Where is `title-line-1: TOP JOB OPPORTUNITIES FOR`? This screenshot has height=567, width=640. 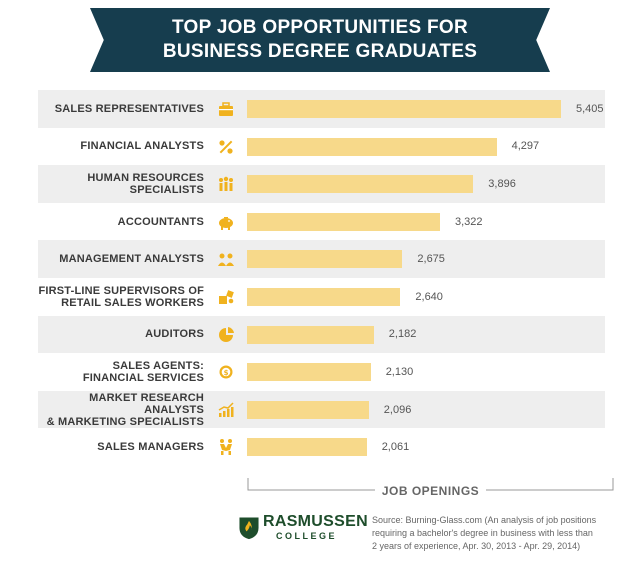 title-line-1: TOP JOB OPPORTUNITIES FOR is located at coordinates (320, 27).